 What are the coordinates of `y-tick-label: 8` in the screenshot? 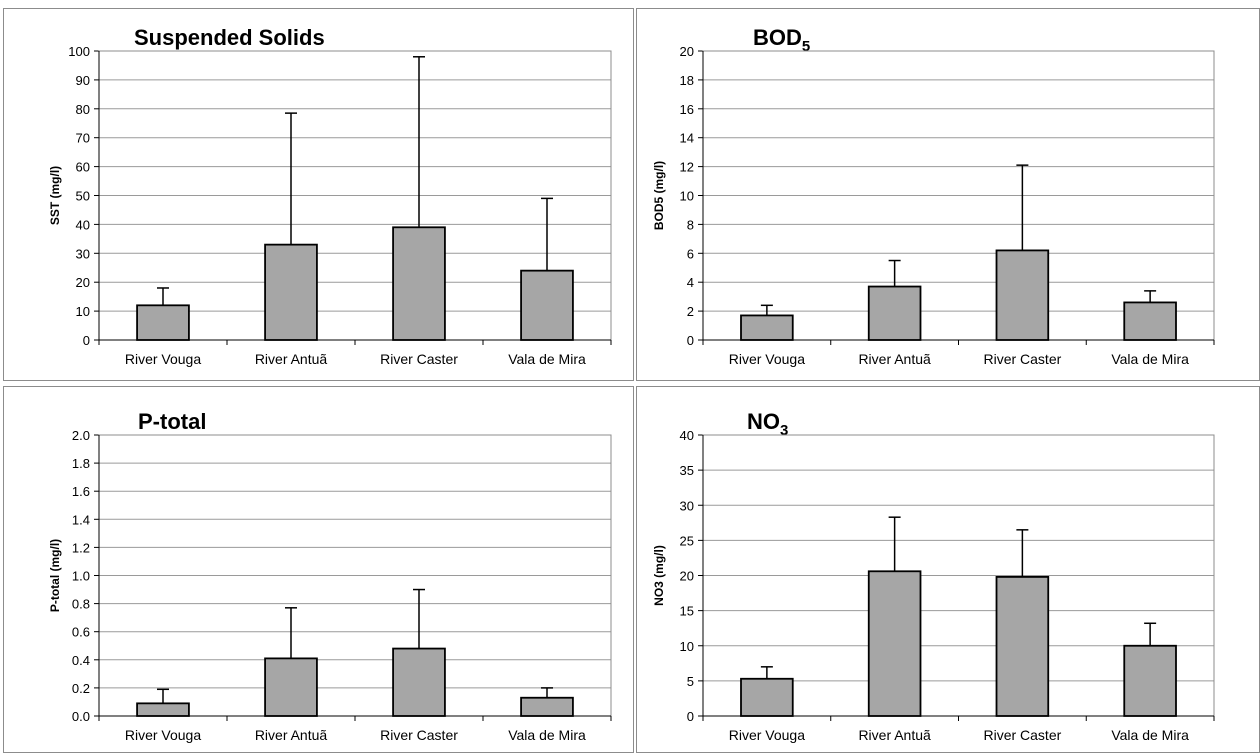 It's located at (690, 224).